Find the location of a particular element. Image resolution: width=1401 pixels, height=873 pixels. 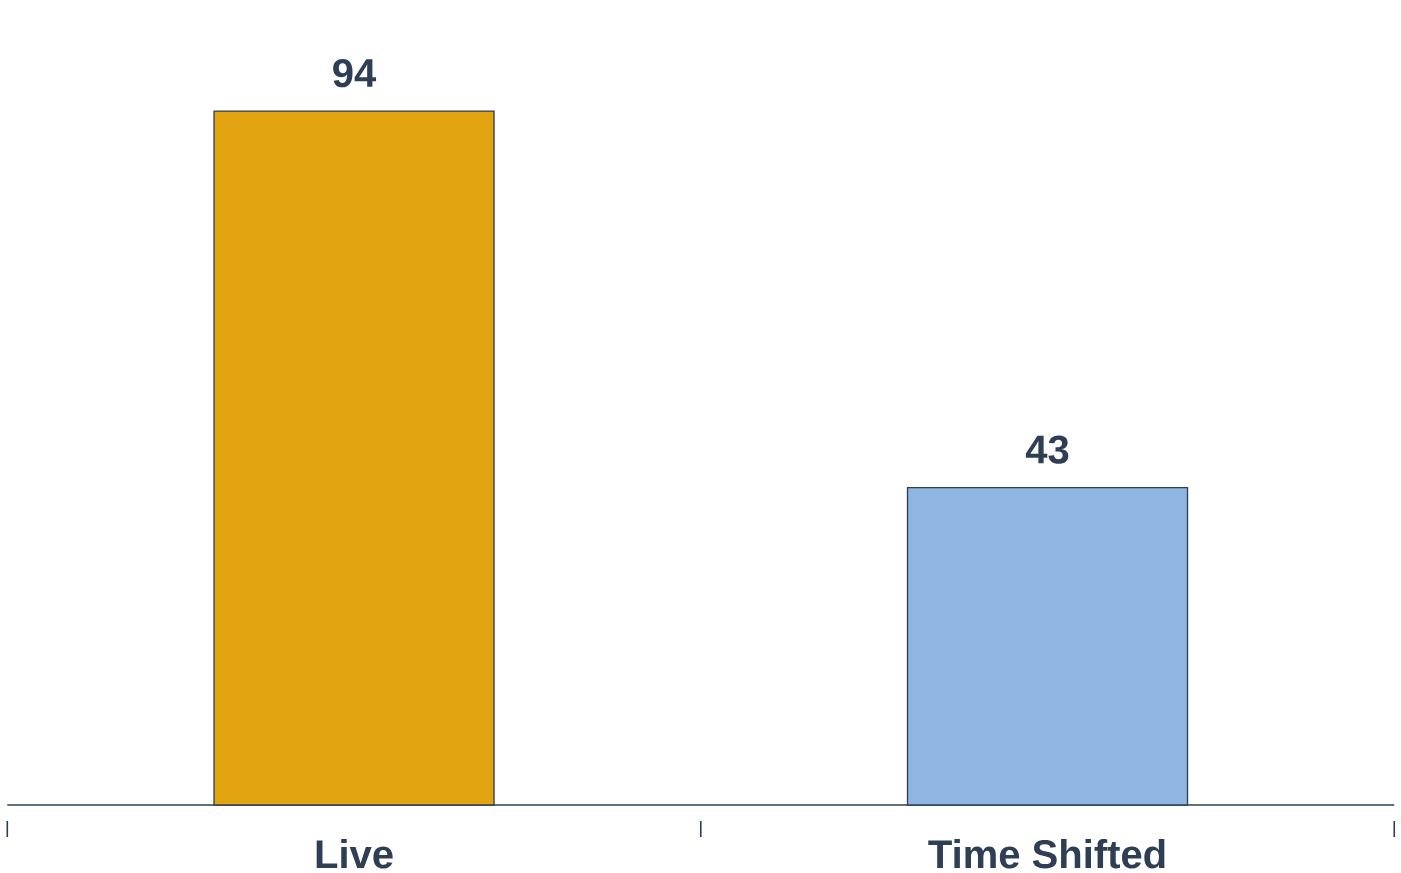

data-label: 94 is located at coordinates (355, 73).